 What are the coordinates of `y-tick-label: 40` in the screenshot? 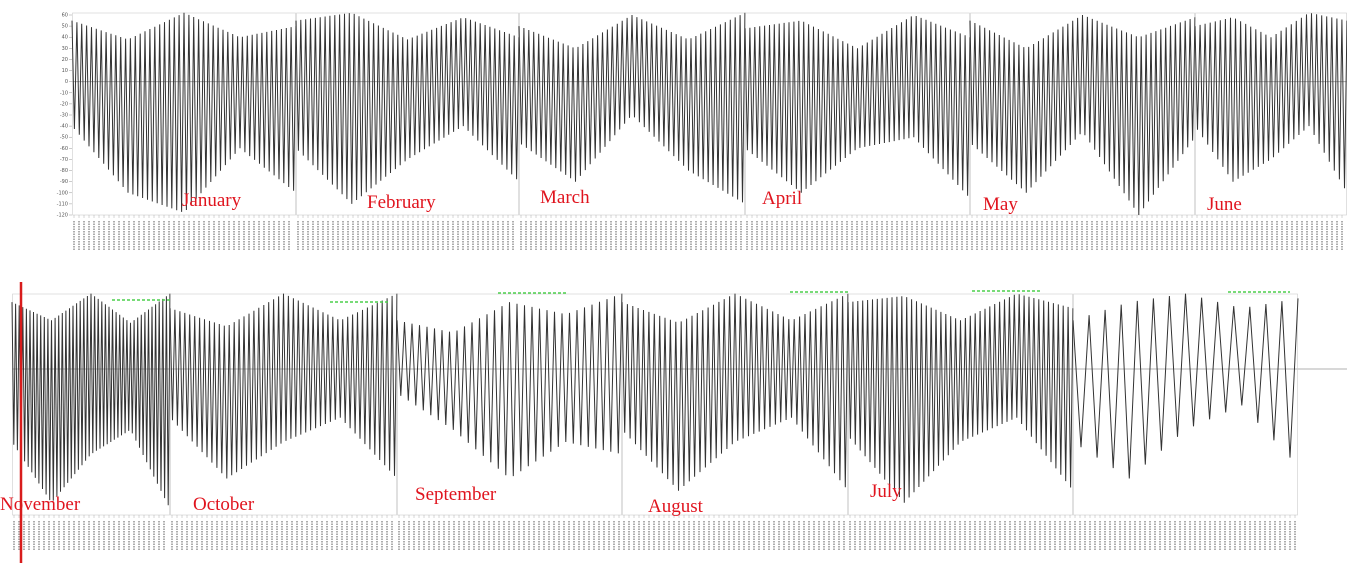 It's located at (65, 38).